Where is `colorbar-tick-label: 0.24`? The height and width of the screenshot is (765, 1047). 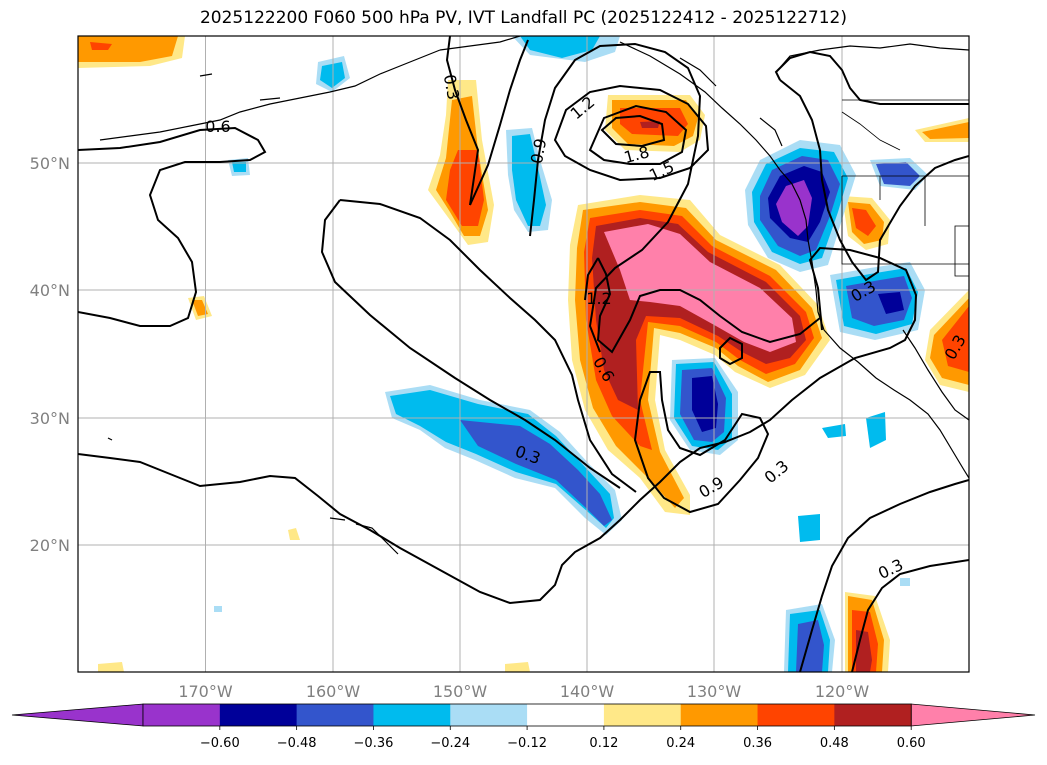 colorbar-tick-label: 0.24 is located at coordinates (680, 743).